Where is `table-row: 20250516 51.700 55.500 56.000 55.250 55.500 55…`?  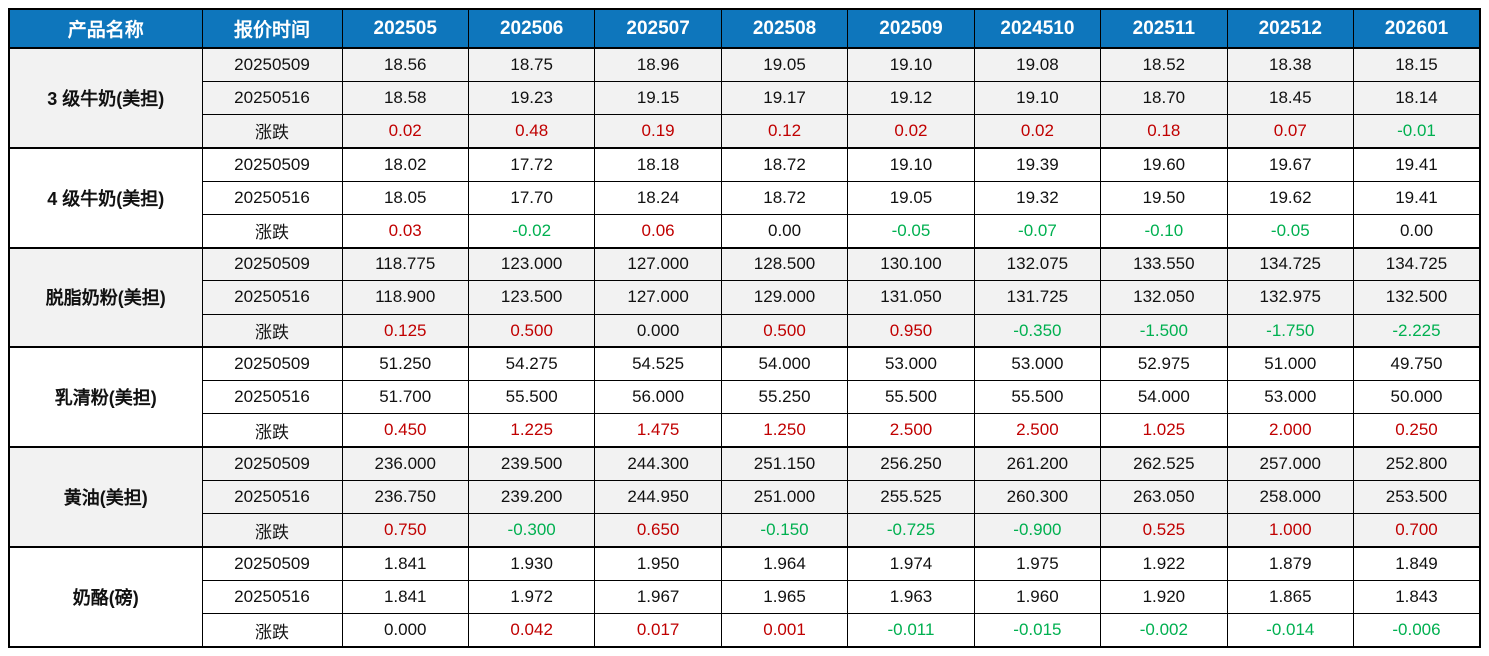 table-row: 20250516 51.700 55.500 56.000 55.250 55.500 55… is located at coordinates (745, 397).